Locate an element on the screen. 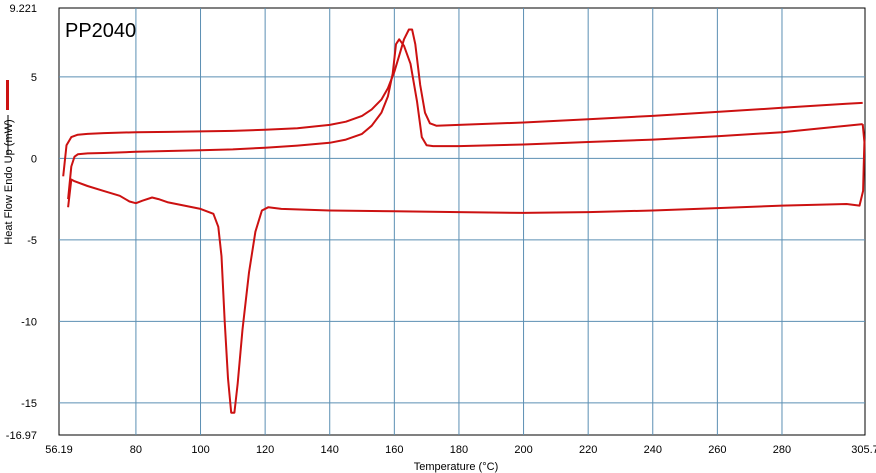 The height and width of the screenshot is (473, 876). legend-swatch-group is located at coordinates (7, 117).